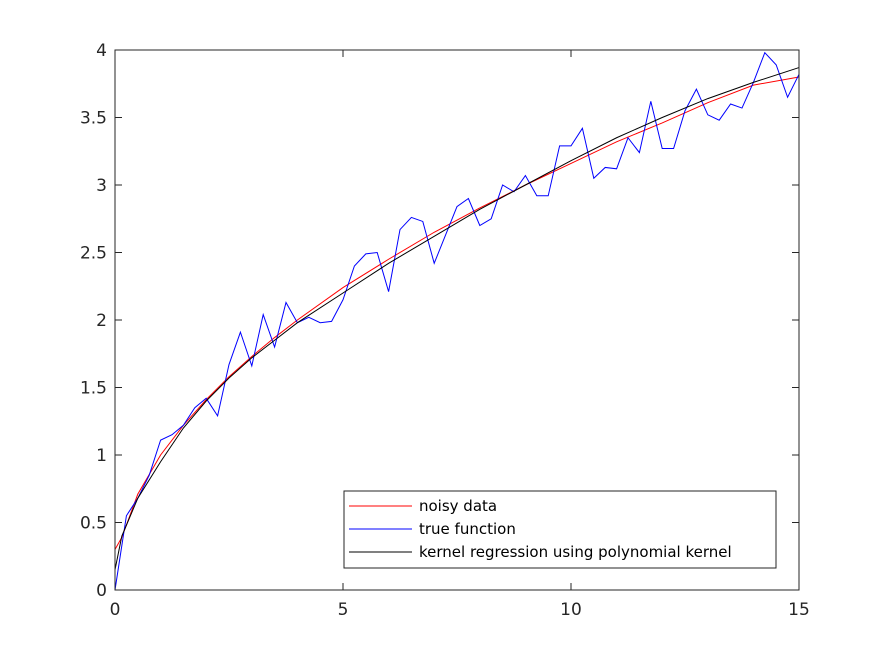  What do you see at coordinates (93, 389) in the screenshot?
I see `y-tick-label-3: 1.5` at bounding box center [93, 389].